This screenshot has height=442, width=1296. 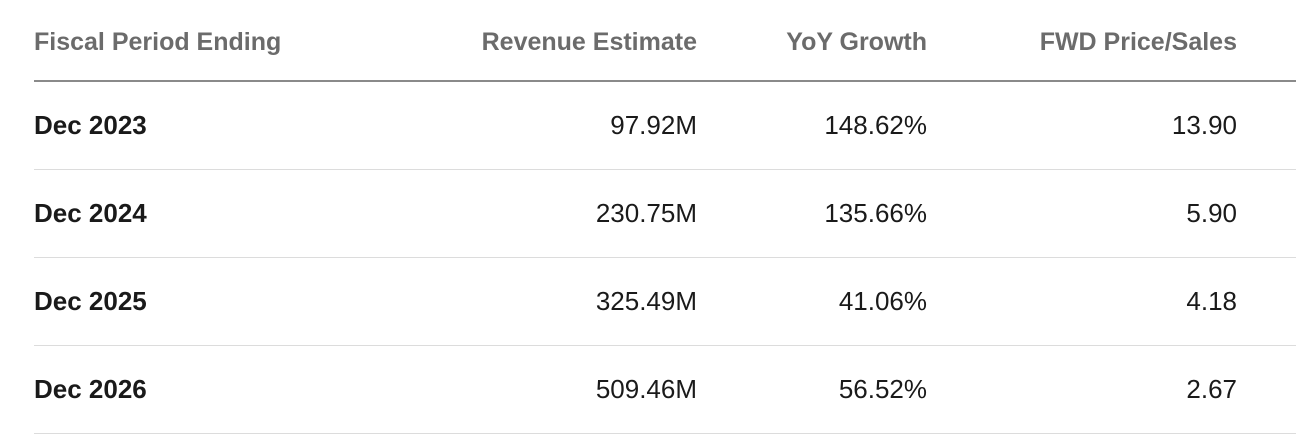 What do you see at coordinates (882, 389) in the screenshot?
I see `growth-cell: 56.52%` at bounding box center [882, 389].